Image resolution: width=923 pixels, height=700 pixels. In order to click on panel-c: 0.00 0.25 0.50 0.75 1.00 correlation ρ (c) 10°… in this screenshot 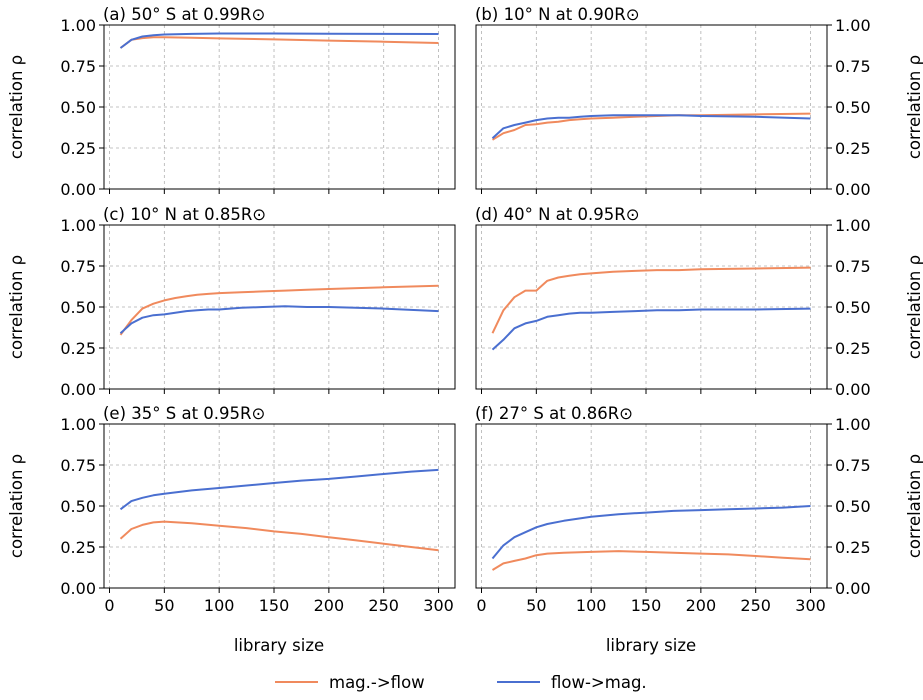, I will do `click(231, 302)`.